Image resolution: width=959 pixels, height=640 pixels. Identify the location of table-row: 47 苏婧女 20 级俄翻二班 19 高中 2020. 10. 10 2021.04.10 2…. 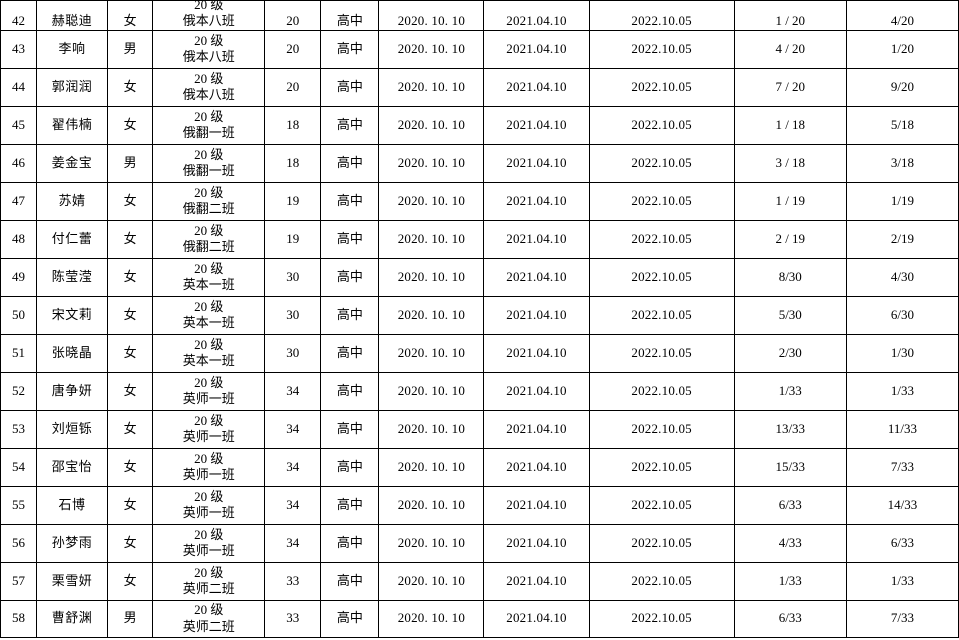
(479, 201).